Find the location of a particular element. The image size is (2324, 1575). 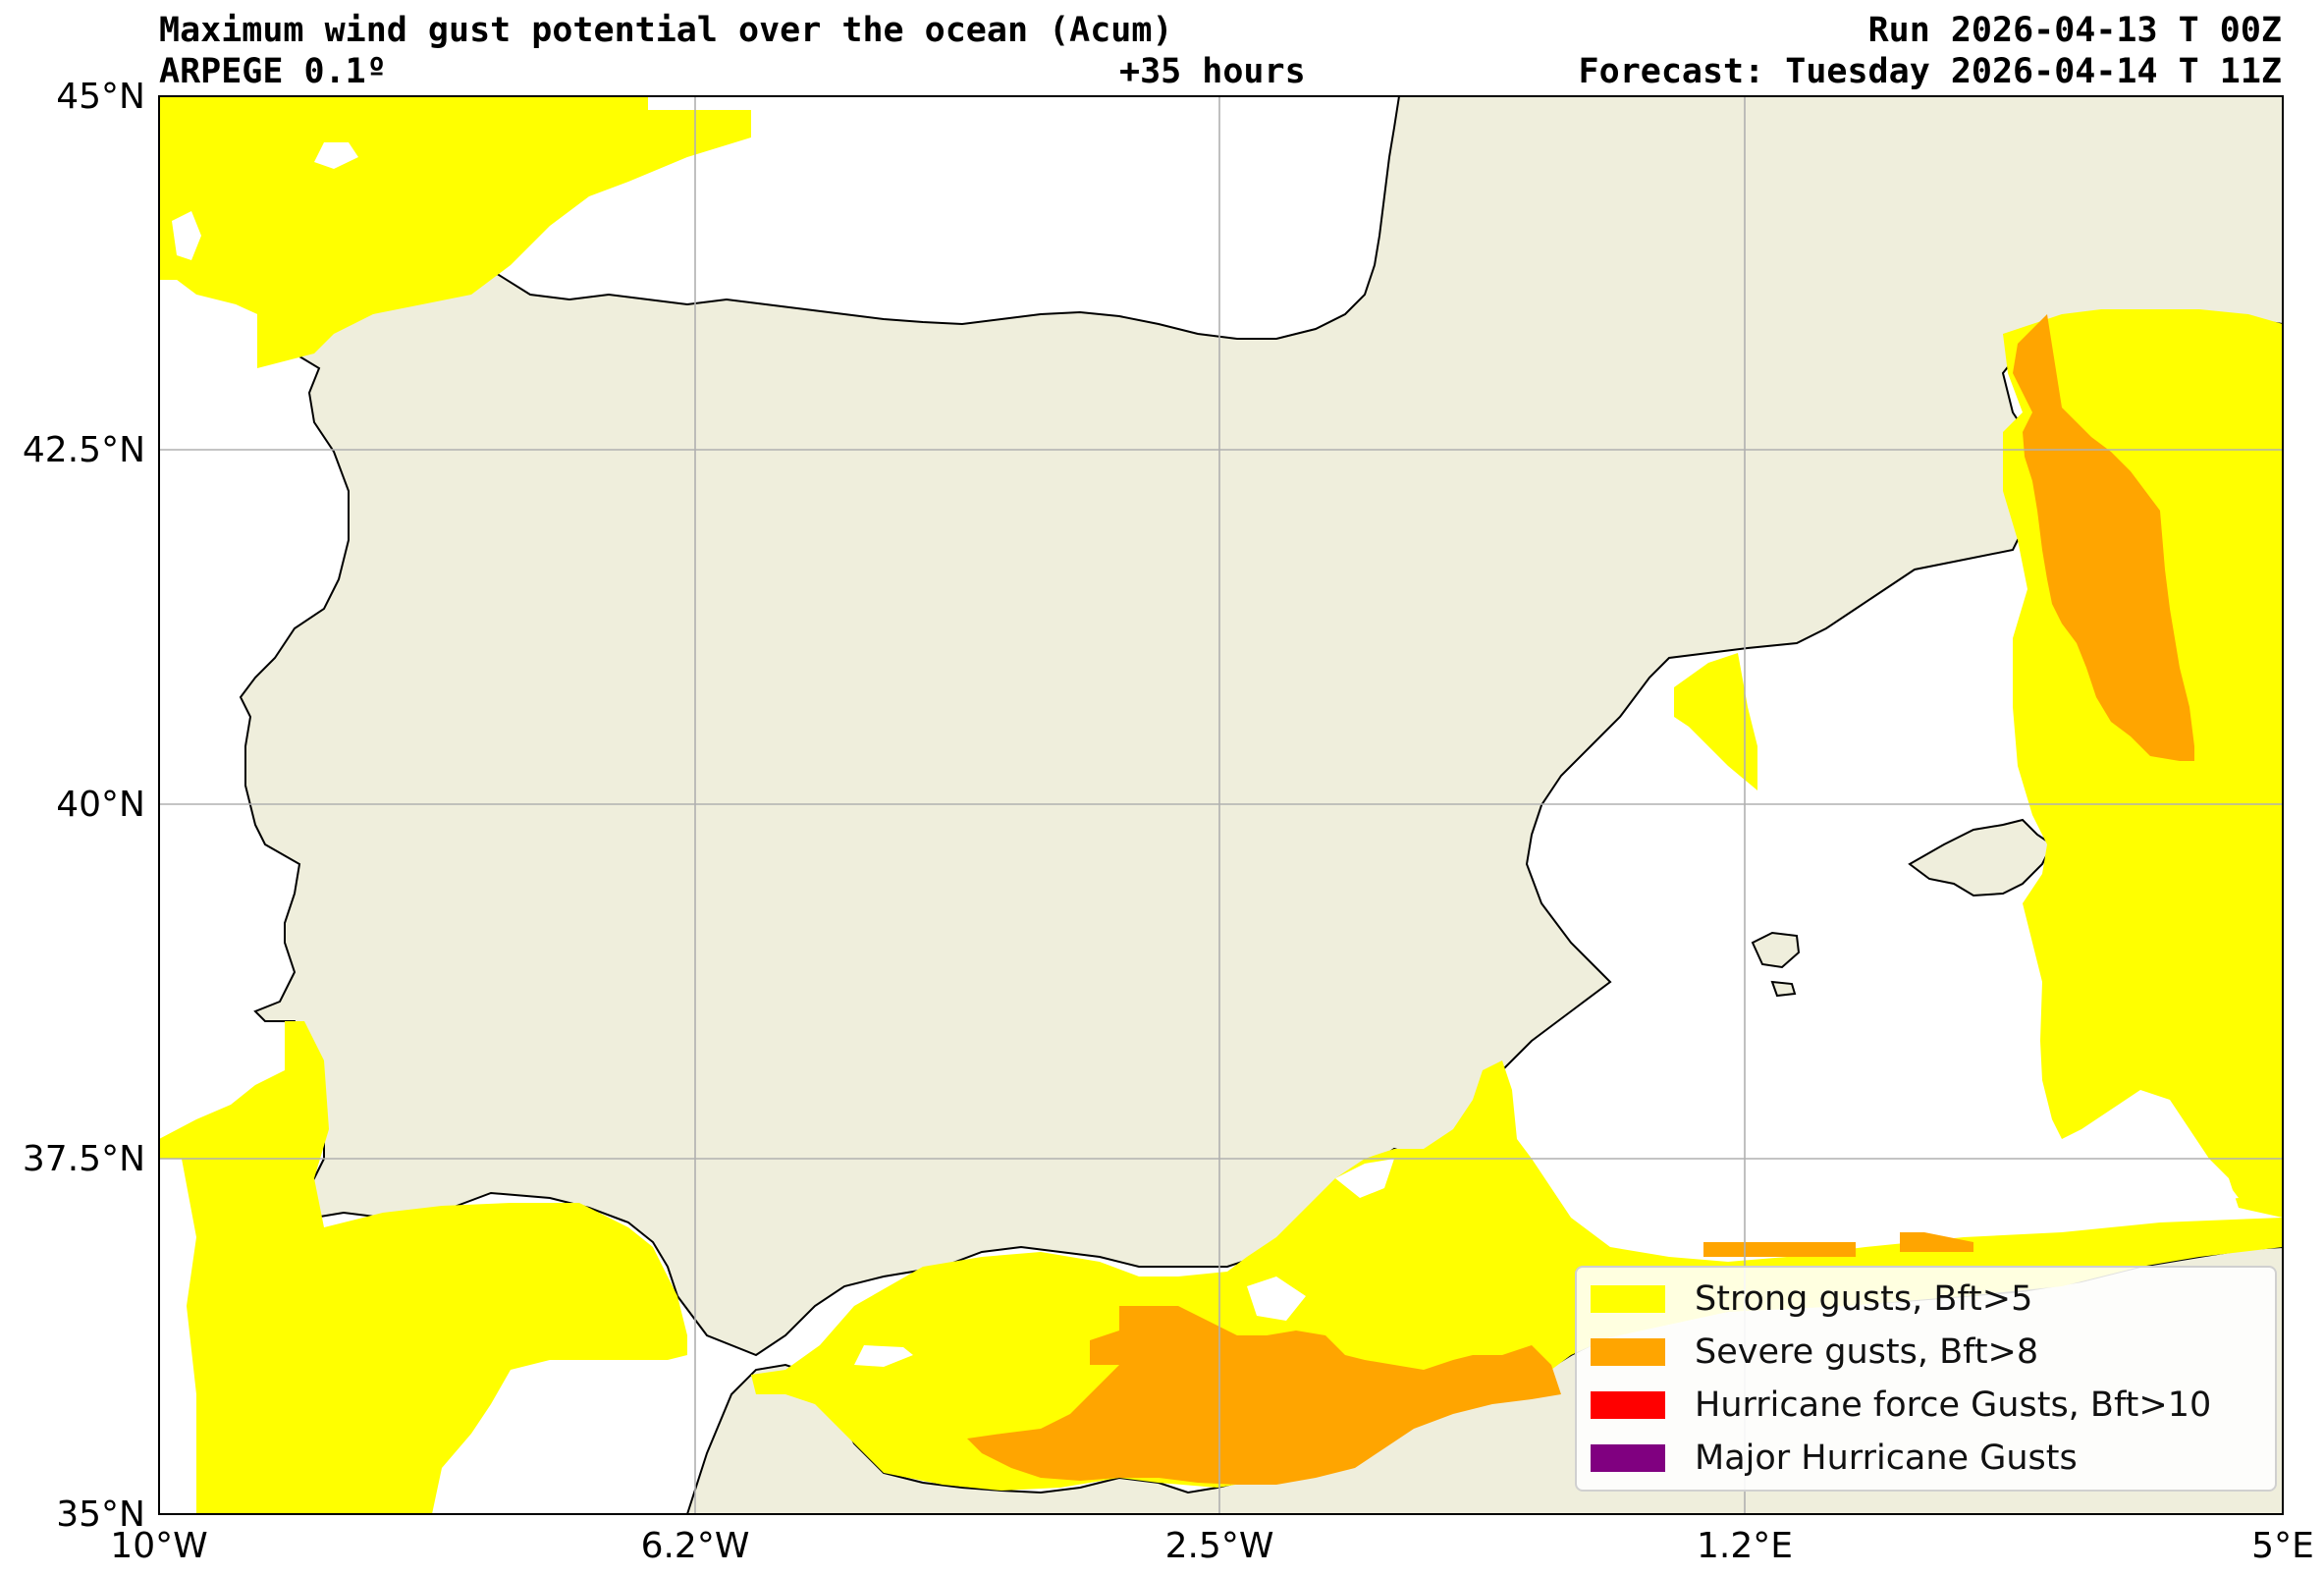

lat-label-45: 45°N is located at coordinates (100, 97).